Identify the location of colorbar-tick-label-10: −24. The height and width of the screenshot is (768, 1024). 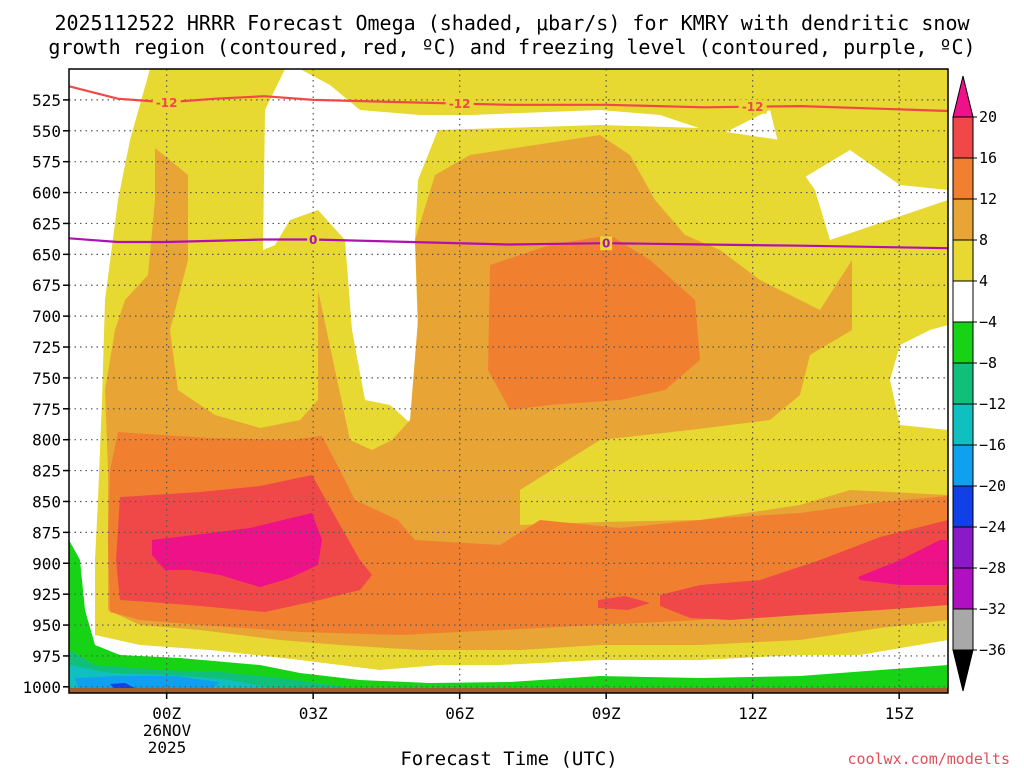
(992, 527).